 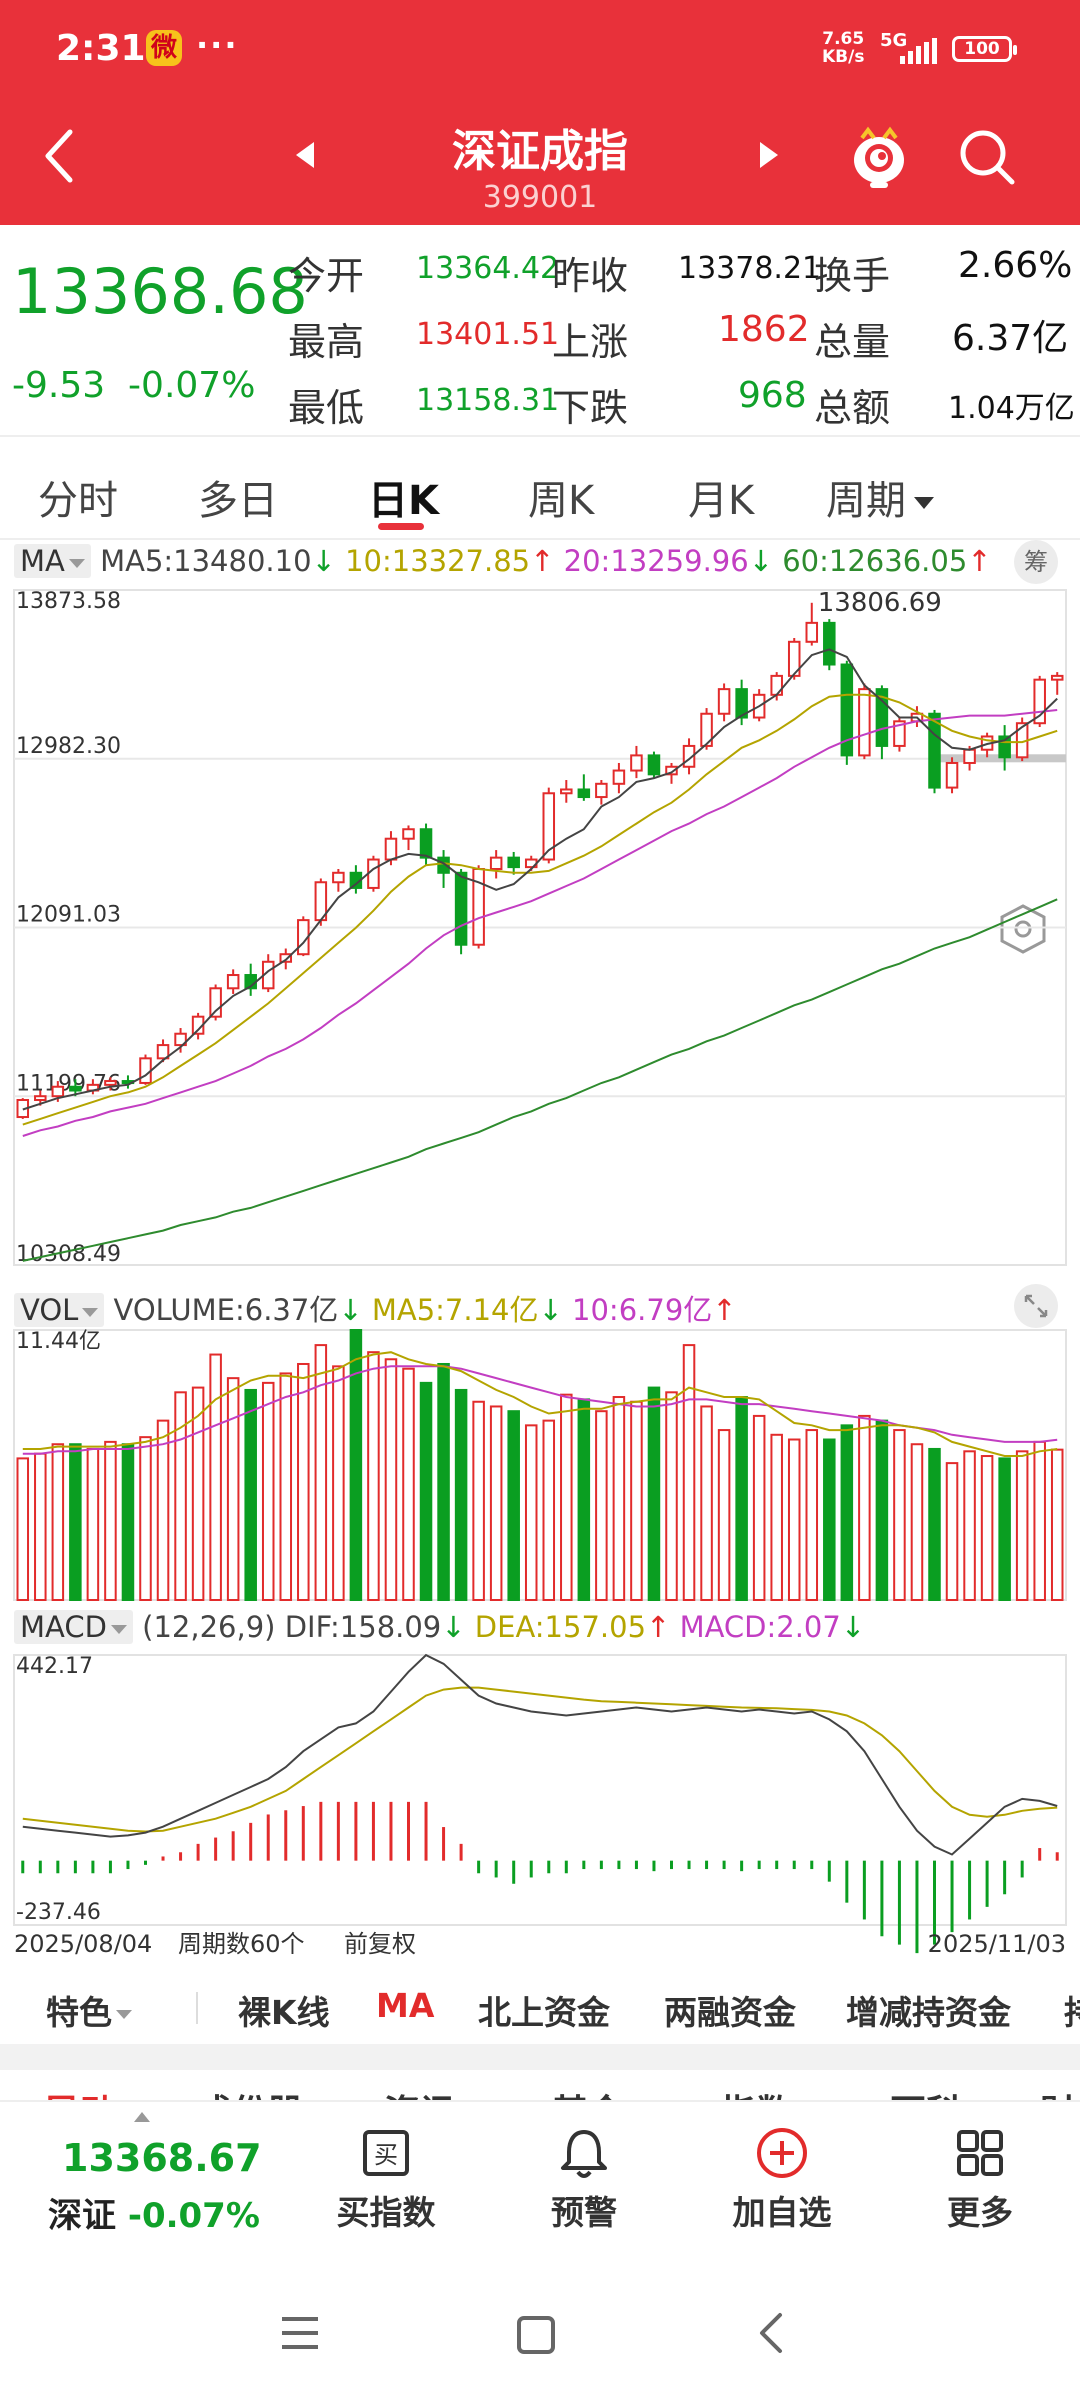 What do you see at coordinates (750, 268) in the screenshot?
I see `prev-close-value: 13378.21` at bounding box center [750, 268].